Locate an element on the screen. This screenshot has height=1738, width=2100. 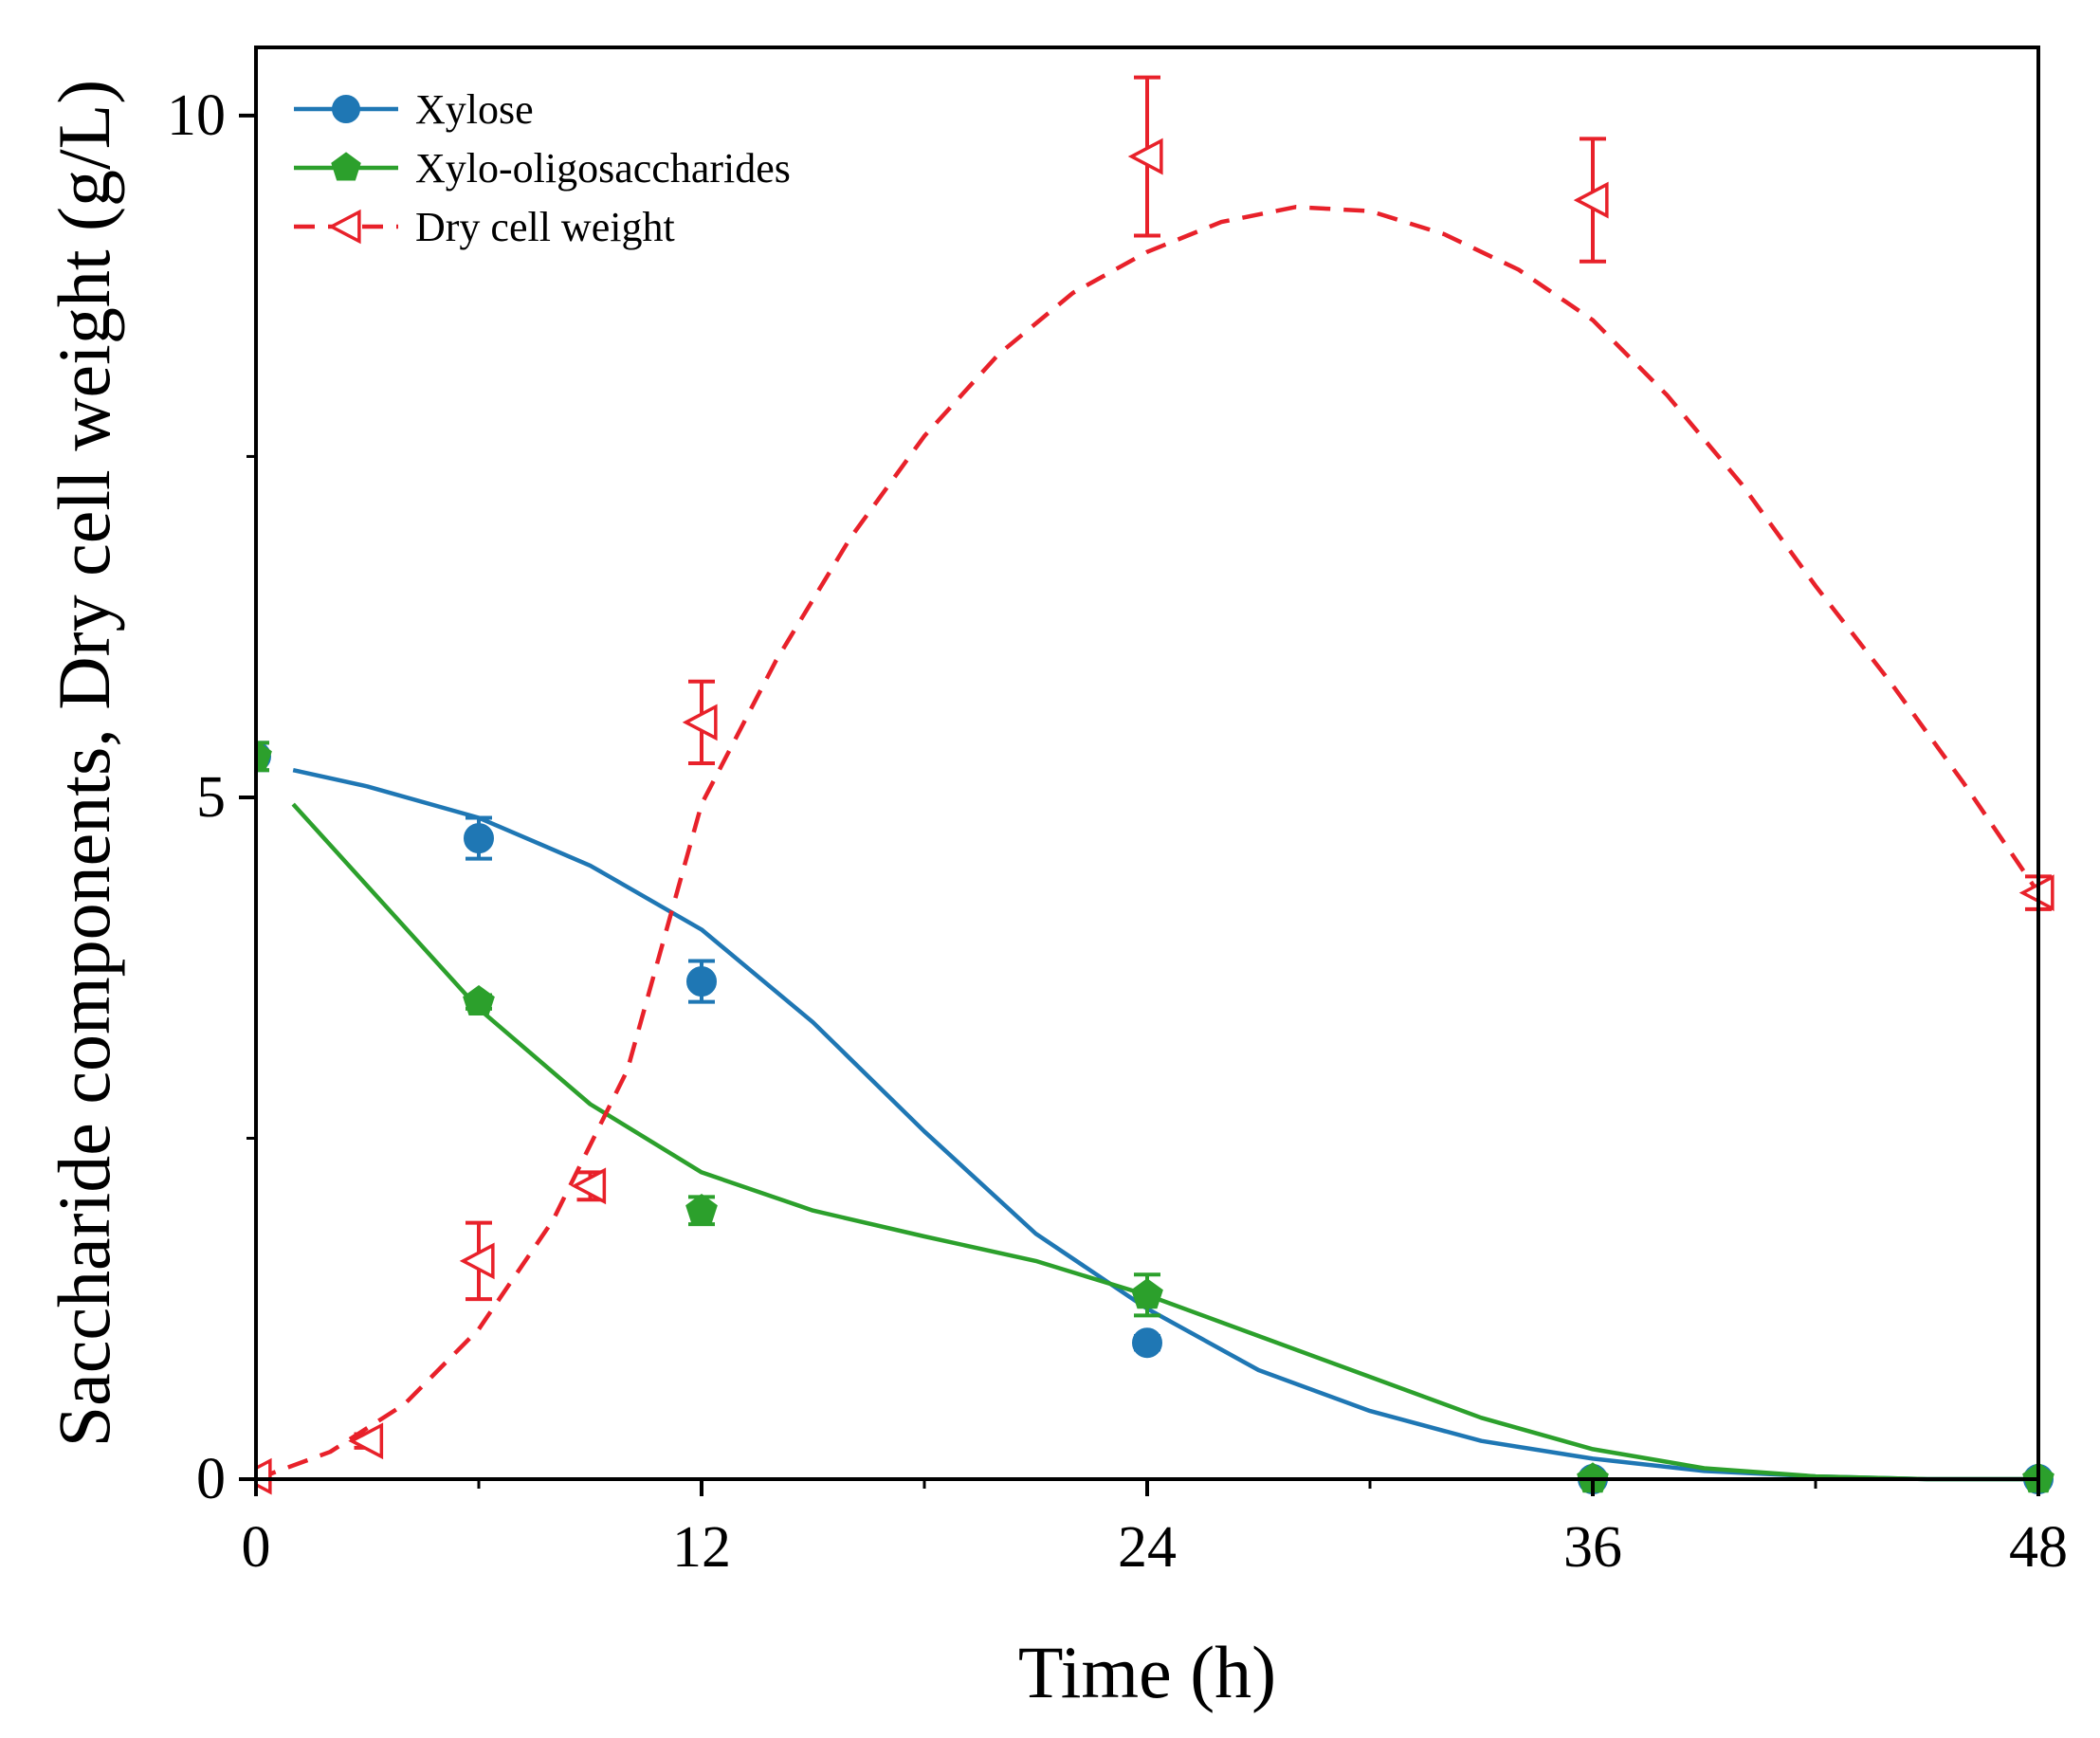
x-tick-label: 48 is located at coordinates (2038, 1547).